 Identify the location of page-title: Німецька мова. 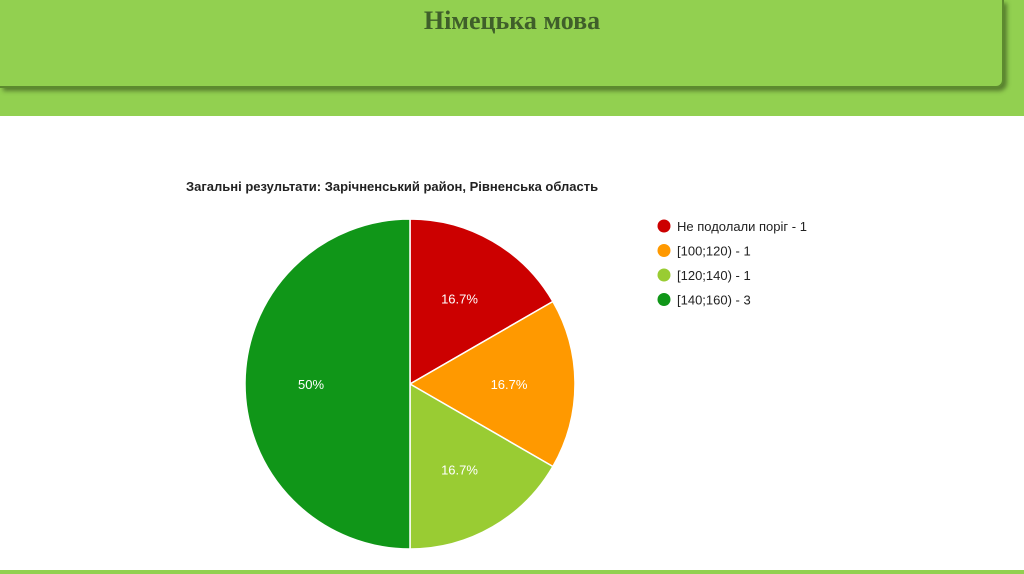
(512, 20).